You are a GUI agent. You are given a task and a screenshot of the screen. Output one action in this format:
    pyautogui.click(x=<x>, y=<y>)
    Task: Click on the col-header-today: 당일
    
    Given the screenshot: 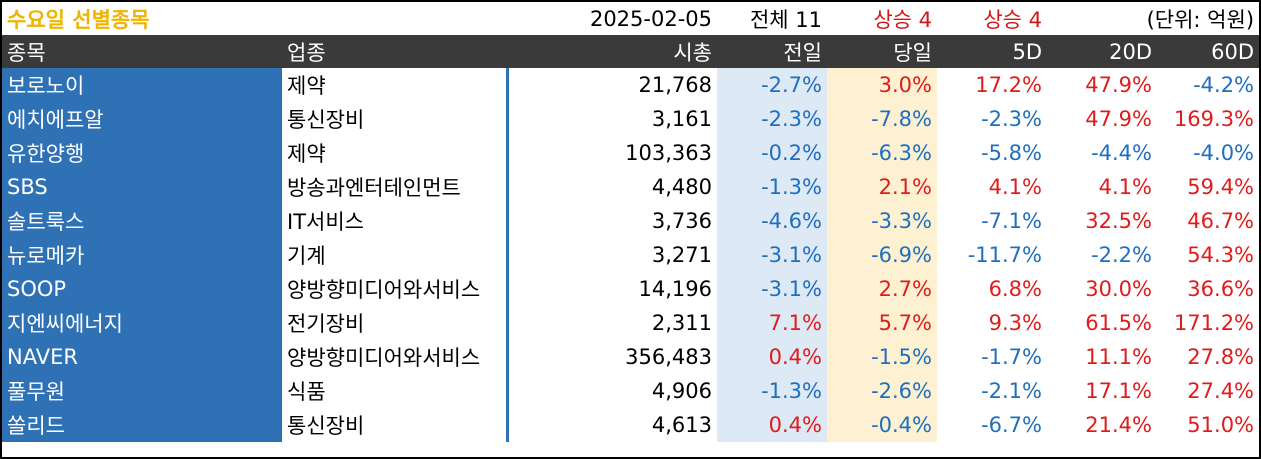 What is the action you would take?
    pyautogui.click(x=882, y=51)
    